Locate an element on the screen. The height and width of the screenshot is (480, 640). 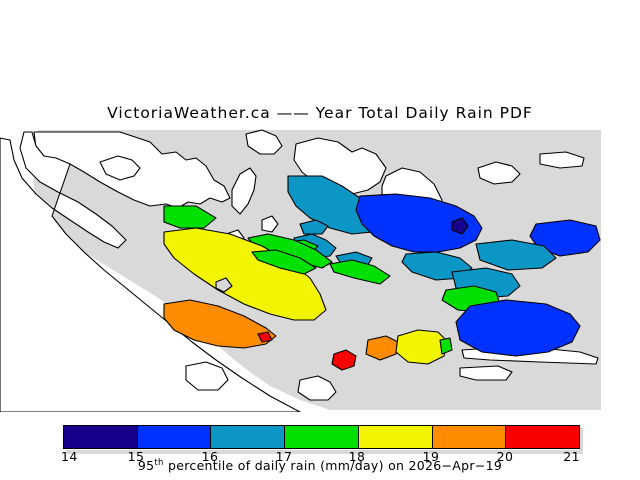
precip-region-small-south-island is located at coordinates (382, 348).